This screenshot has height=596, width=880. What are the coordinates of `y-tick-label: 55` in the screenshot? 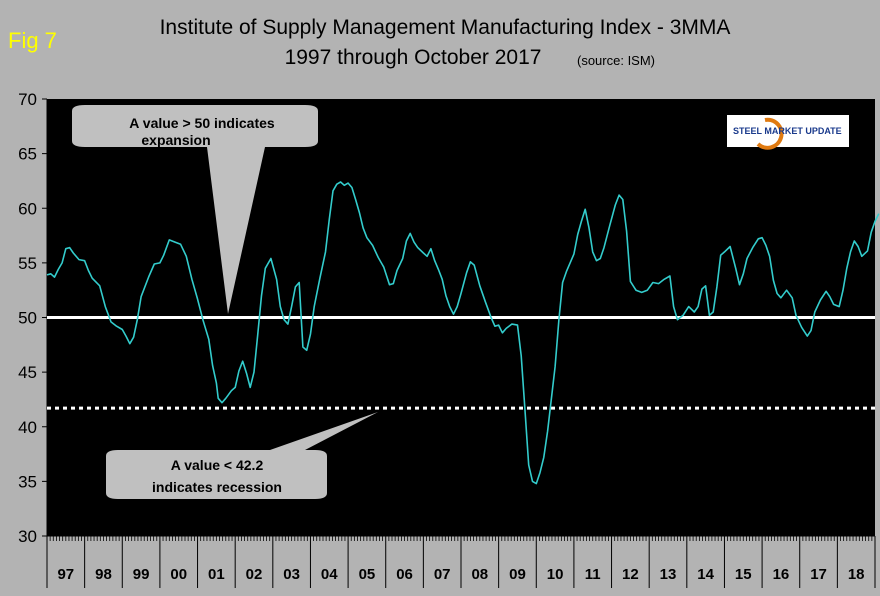 It's located at (27, 263).